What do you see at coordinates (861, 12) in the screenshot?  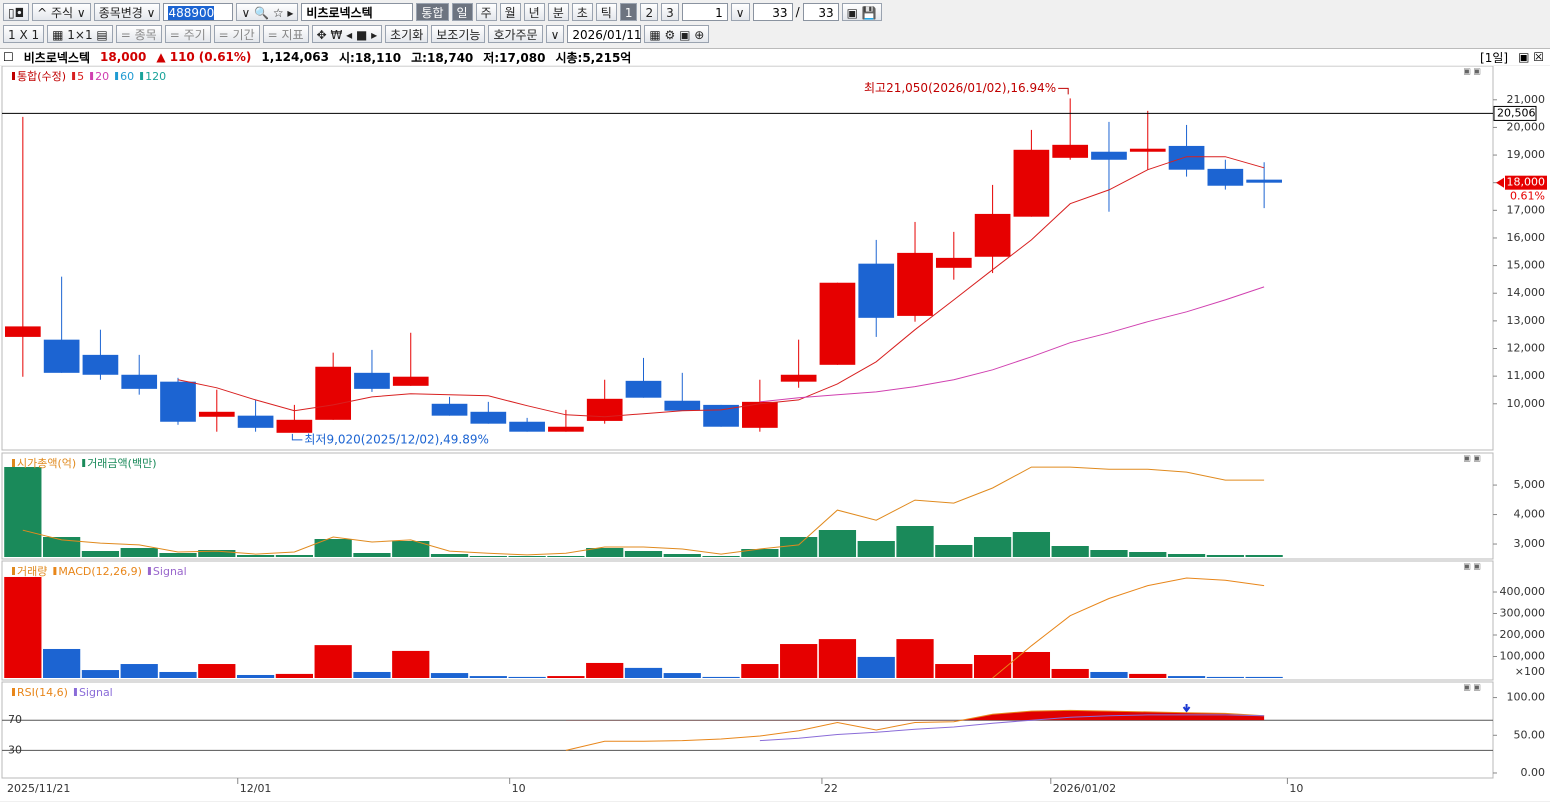 I see `save-btn: ▣ 💾` at bounding box center [861, 12].